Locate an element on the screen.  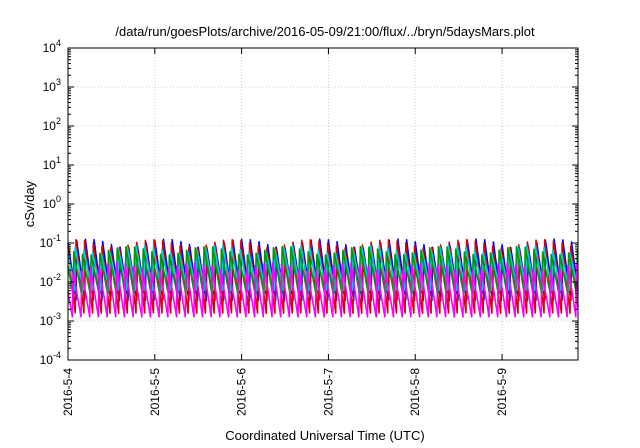
series-lines is located at coordinates (323, 278).